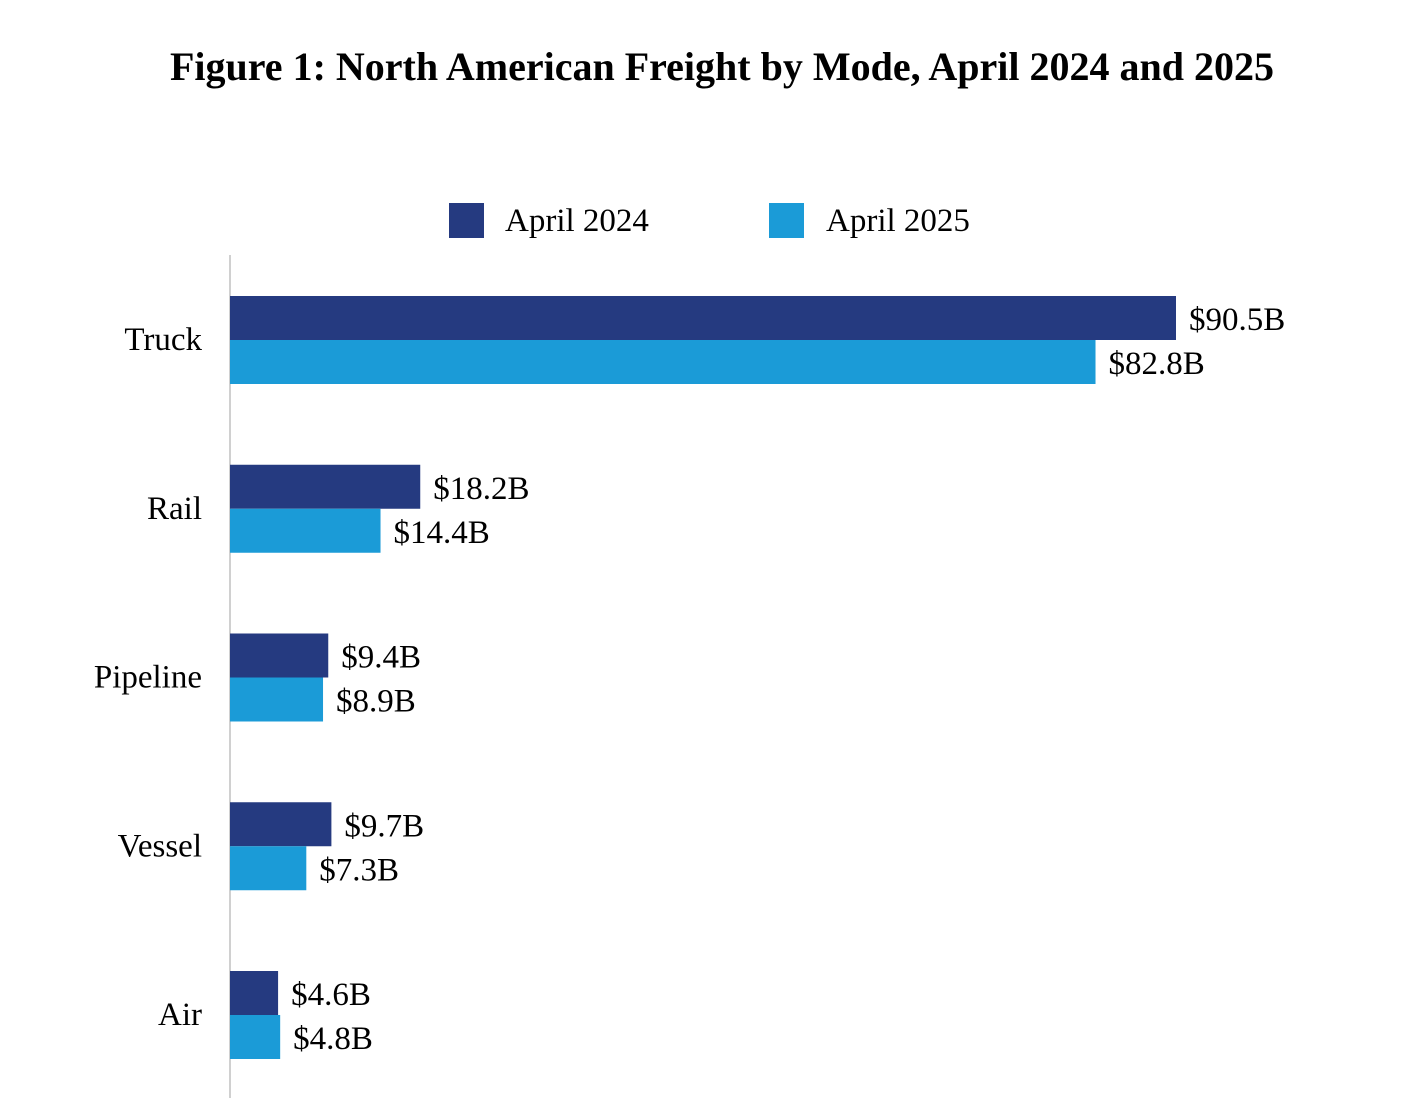 This screenshot has width=1428, height=1119. I want to click on bar-truck-april-2024, so click(703, 318).